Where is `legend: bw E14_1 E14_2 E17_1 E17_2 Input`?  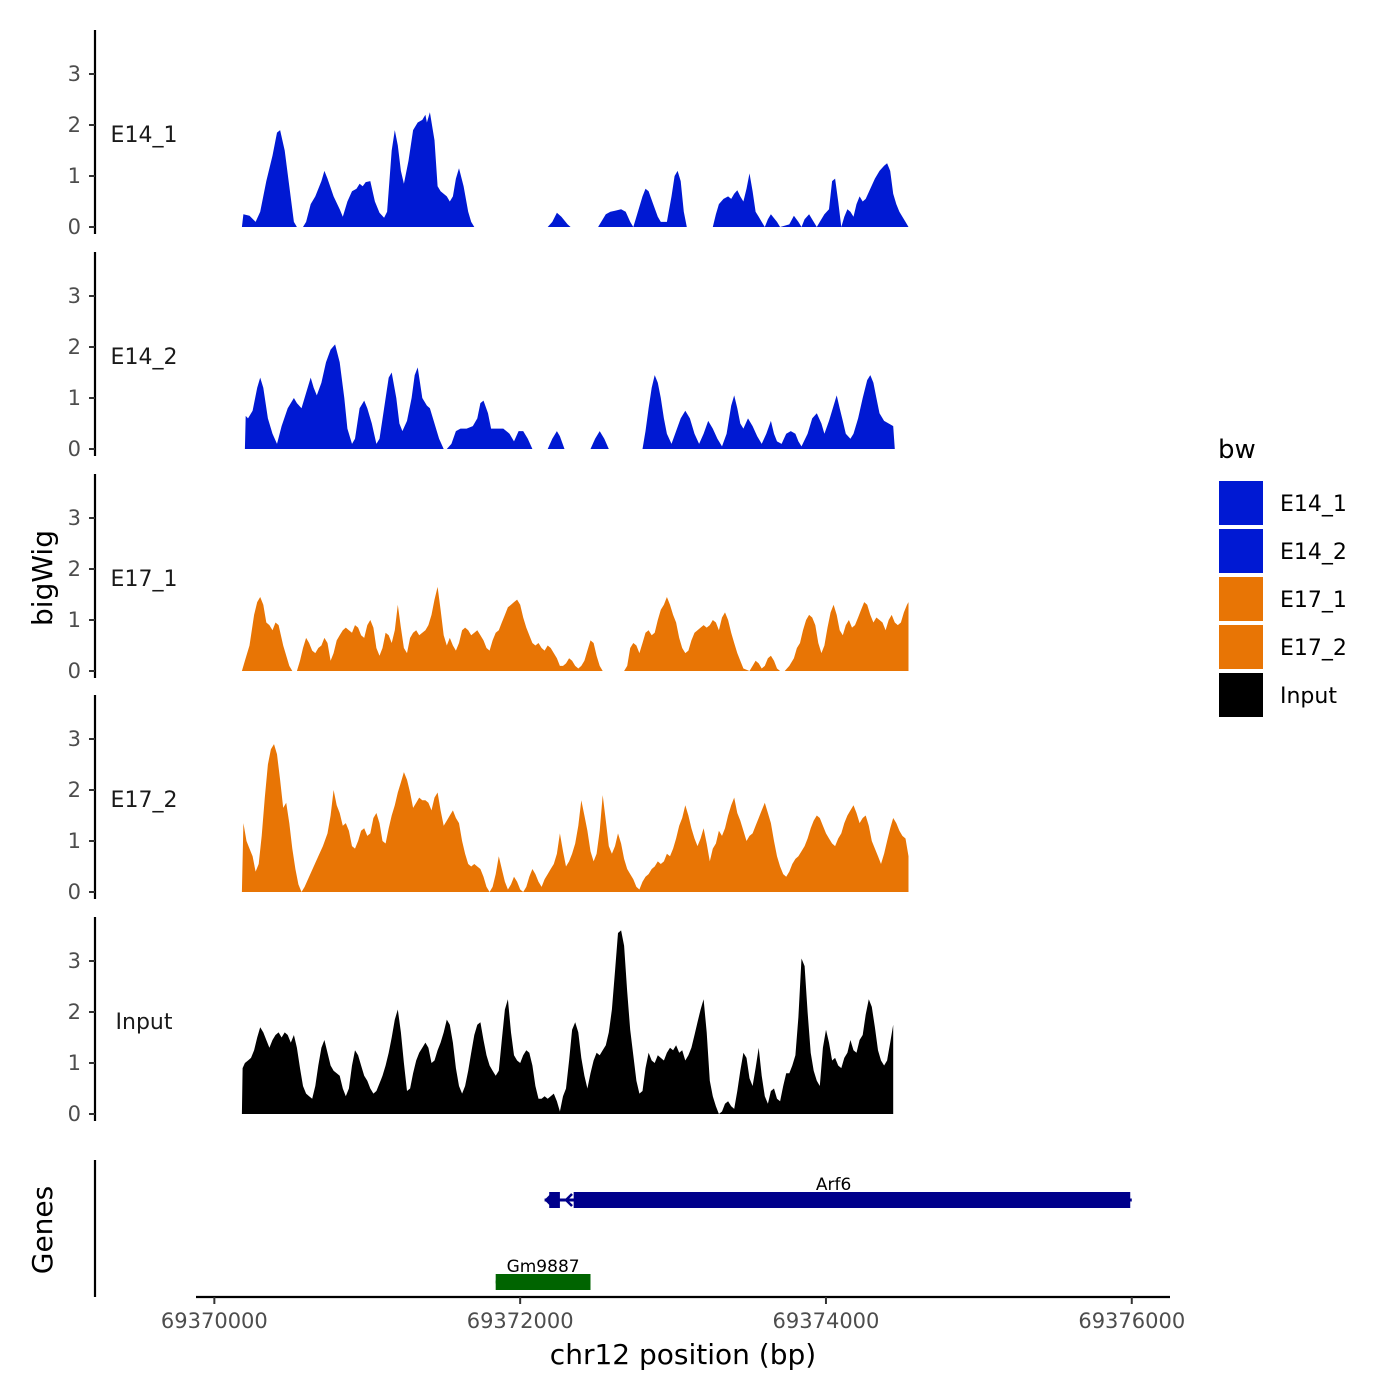 legend: bw E14_1 E14_2 E17_1 E17_2 Input is located at coordinates (1282, 577).